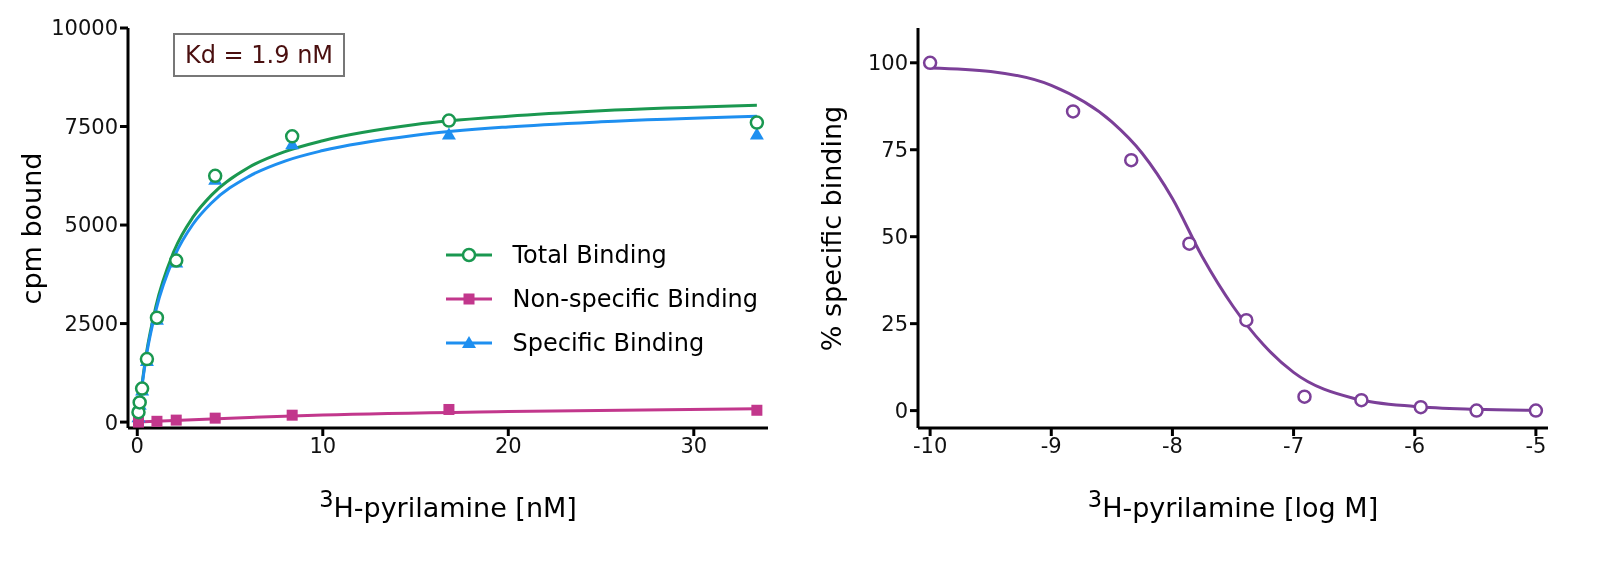 This screenshot has width=1600, height=575. I want to click on legend-label: Total Binding, so click(589, 255).